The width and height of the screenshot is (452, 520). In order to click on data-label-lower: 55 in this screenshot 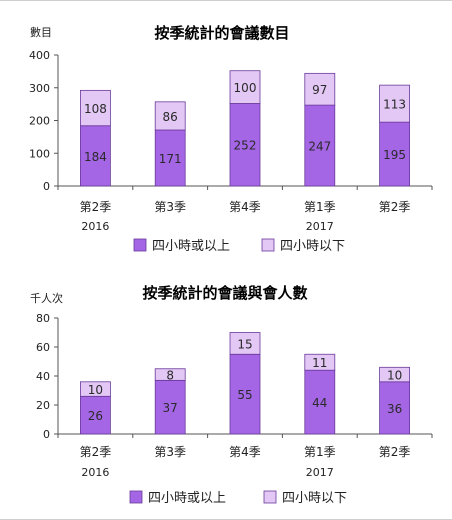, I will do `click(244, 395)`.